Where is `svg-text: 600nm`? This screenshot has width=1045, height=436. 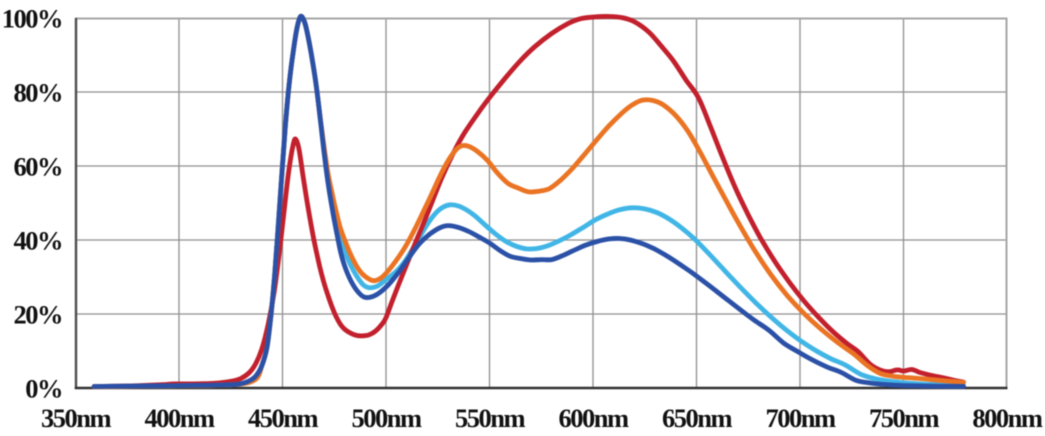 svg-text: 600nm is located at coordinates (593, 417).